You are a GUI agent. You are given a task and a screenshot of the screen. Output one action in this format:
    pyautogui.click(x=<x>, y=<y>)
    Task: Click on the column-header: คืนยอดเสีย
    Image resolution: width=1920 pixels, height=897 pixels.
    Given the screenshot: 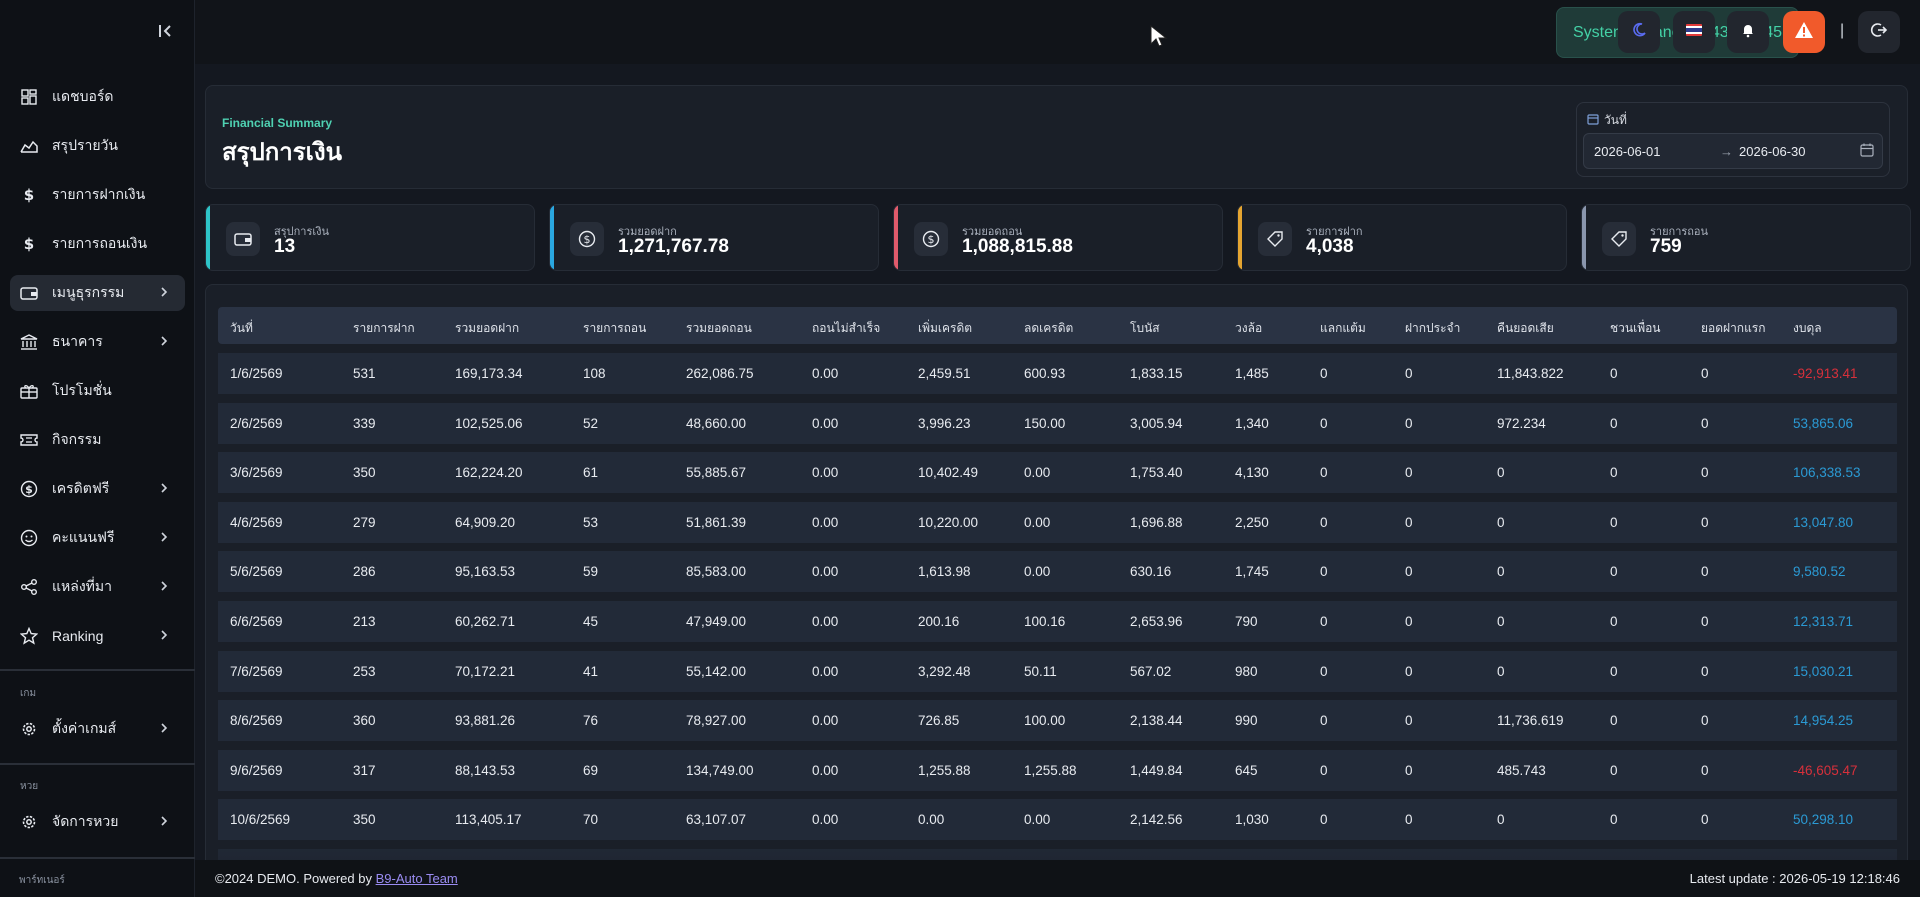 What is the action you would take?
    pyautogui.click(x=1525, y=328)
    